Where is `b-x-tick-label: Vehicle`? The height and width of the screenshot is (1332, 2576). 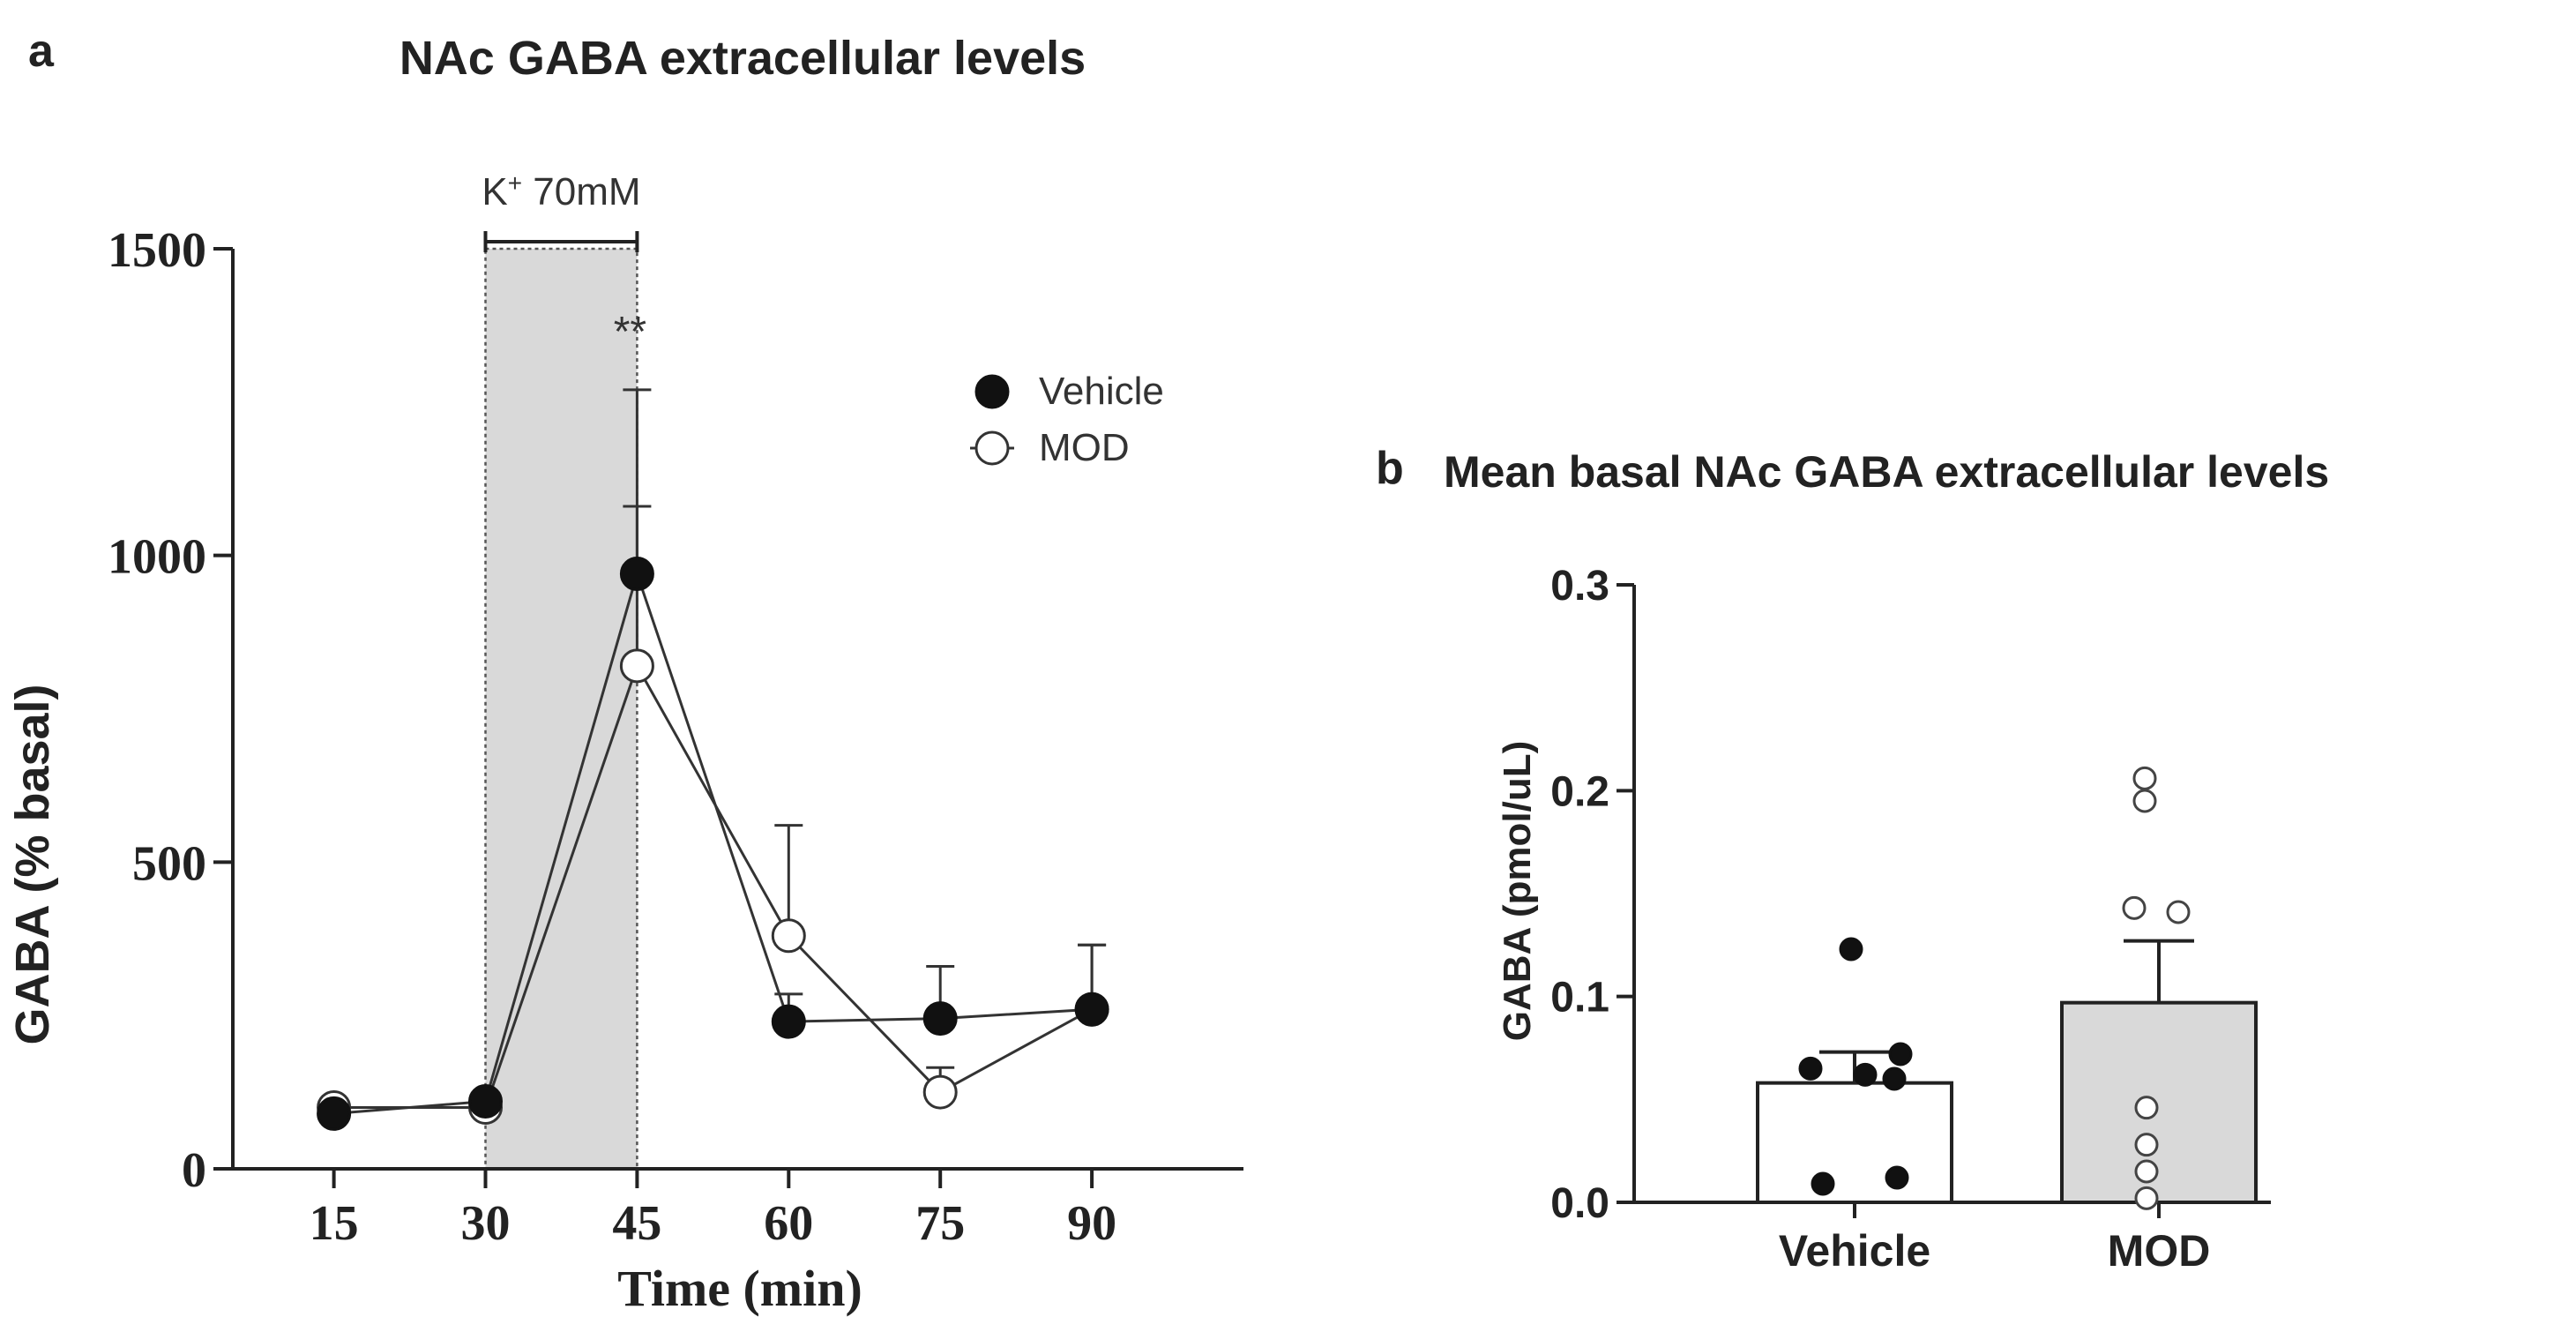
b-x-tick-label: Vehicle is located at coordinates (1854, 1251).